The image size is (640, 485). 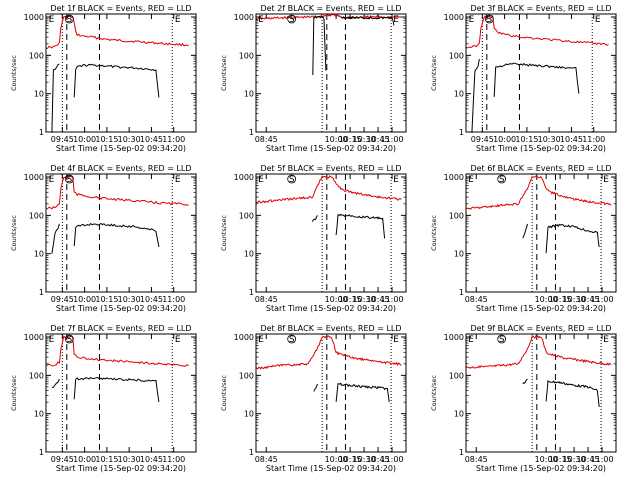 What do you see at coordinates (540, 168) in the screenshot?
I see `panel-title: Det 6f BLACK = Events, RED = LLD` at bounding box center [540, 168].